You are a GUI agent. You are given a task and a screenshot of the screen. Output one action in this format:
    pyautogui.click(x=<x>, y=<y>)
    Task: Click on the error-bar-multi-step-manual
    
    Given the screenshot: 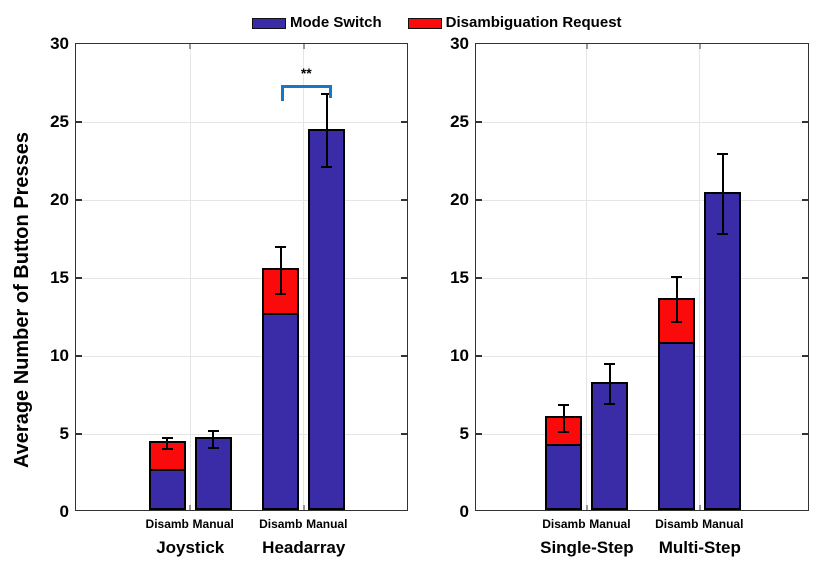 What is the action you would take?
    pyautogui.click(x=722, y=193)
    